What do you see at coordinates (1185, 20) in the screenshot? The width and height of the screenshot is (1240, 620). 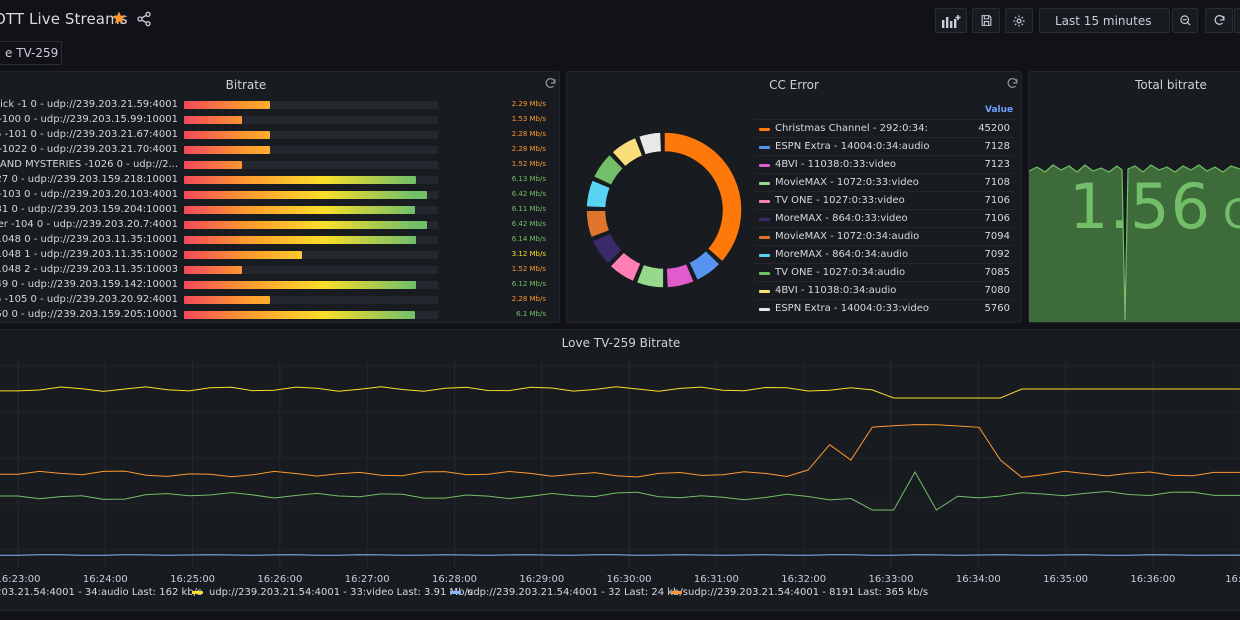 I see `zoom-out-button` at bounding box center [1185, 20].